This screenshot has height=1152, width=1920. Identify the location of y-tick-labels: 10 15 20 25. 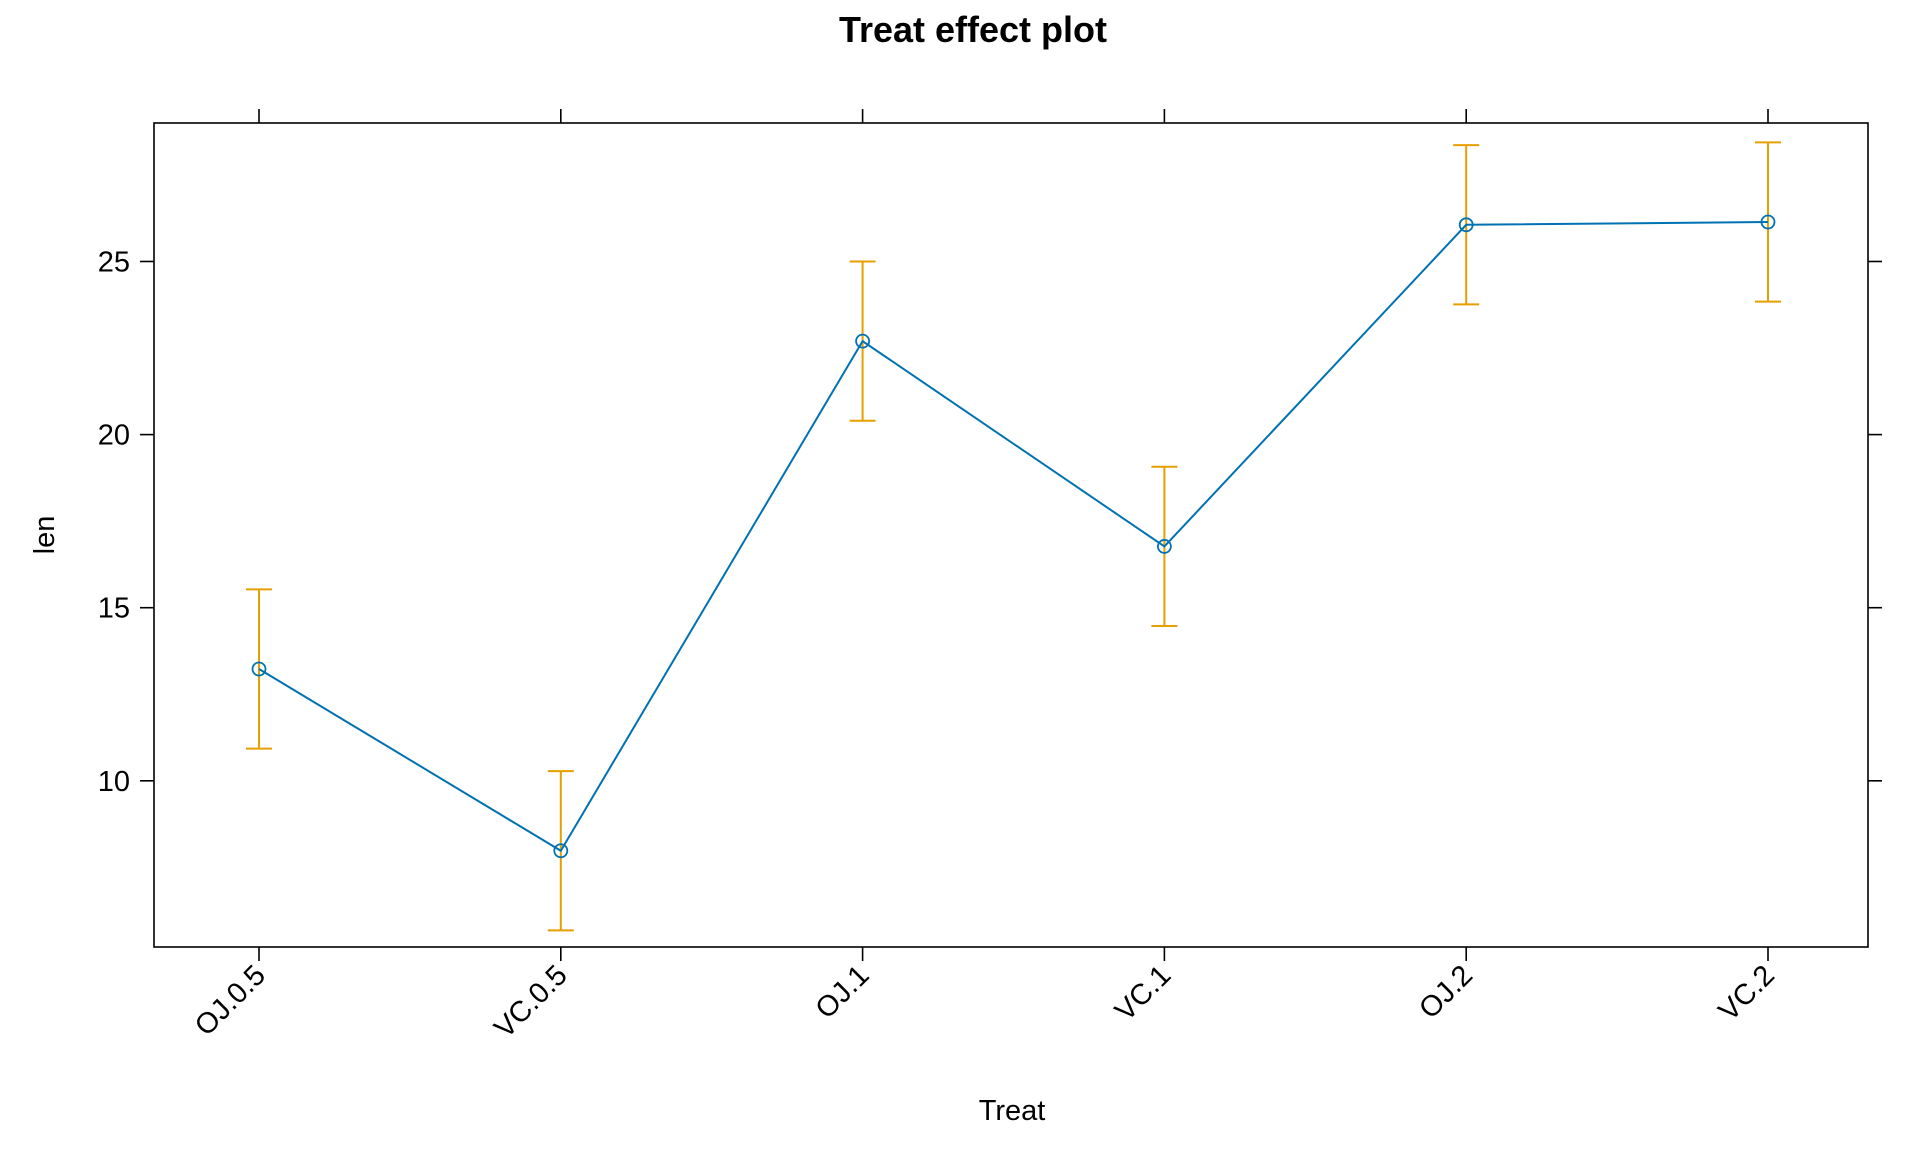
(114, 521).